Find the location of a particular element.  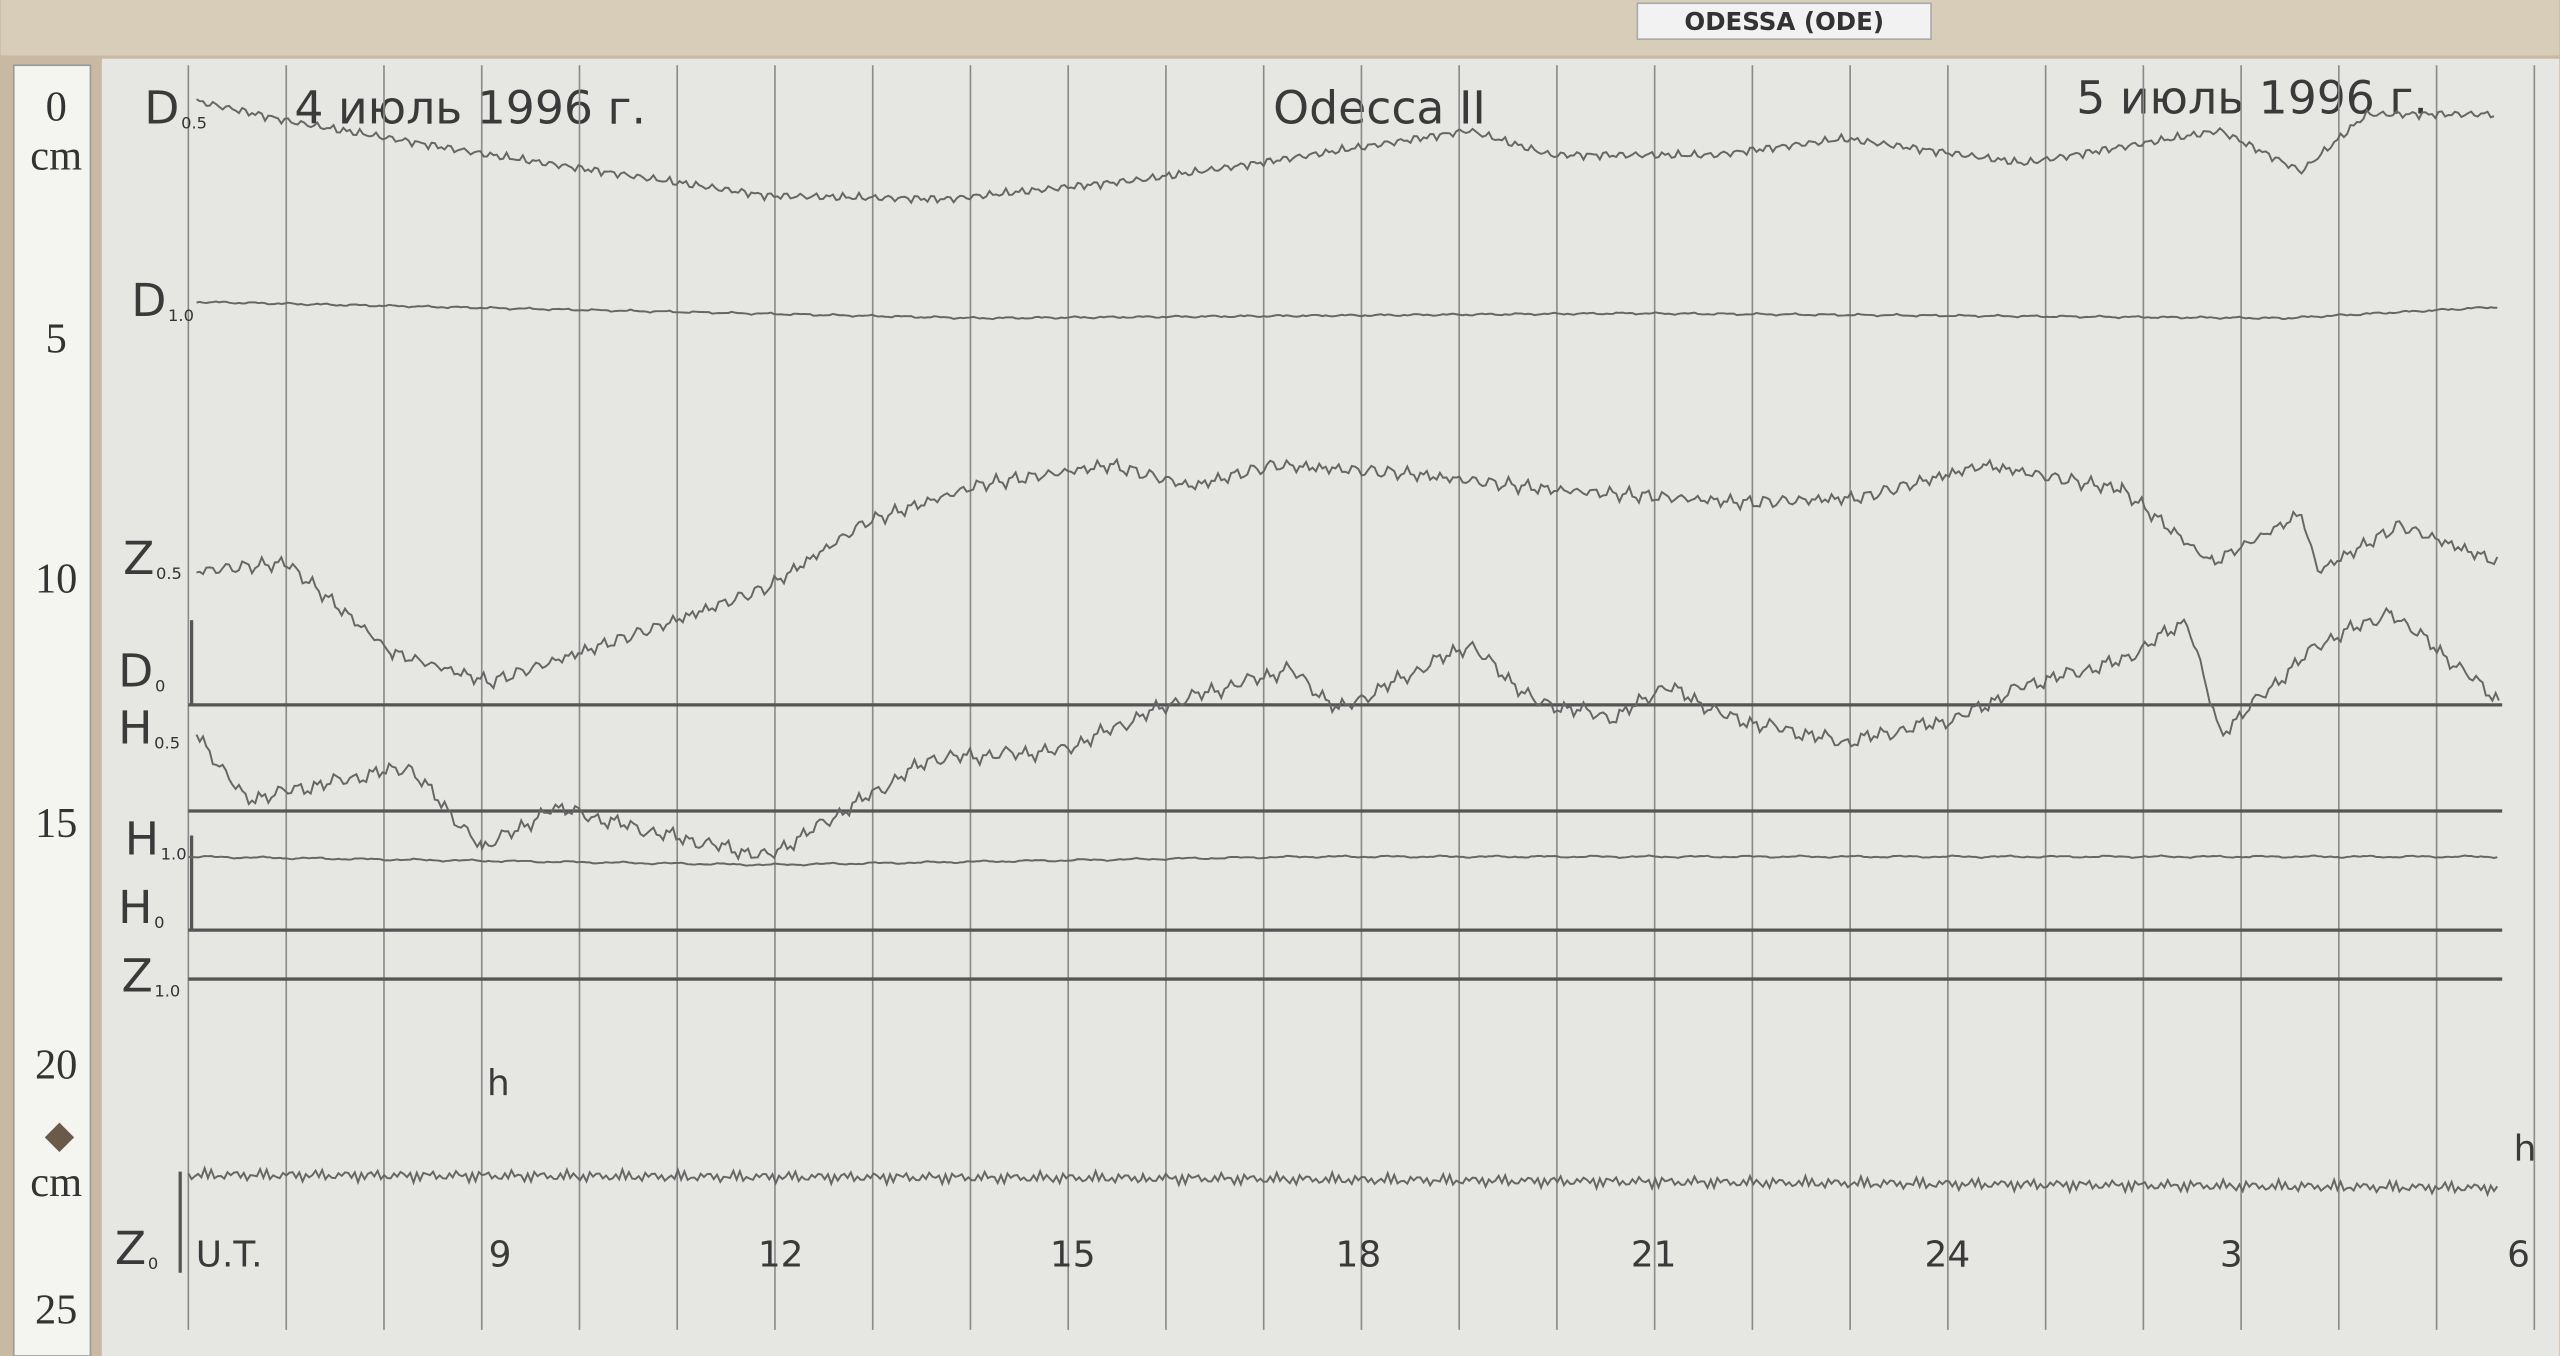

ruler-label: 20 is located at coordinates (56, 1065).